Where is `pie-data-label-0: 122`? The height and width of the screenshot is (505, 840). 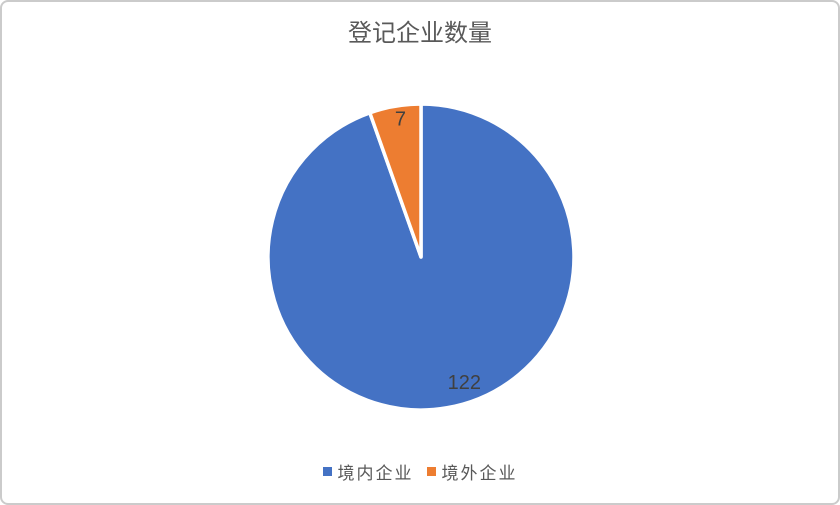
pie-data-label-0: 122 is located at coordinates (464, 383).